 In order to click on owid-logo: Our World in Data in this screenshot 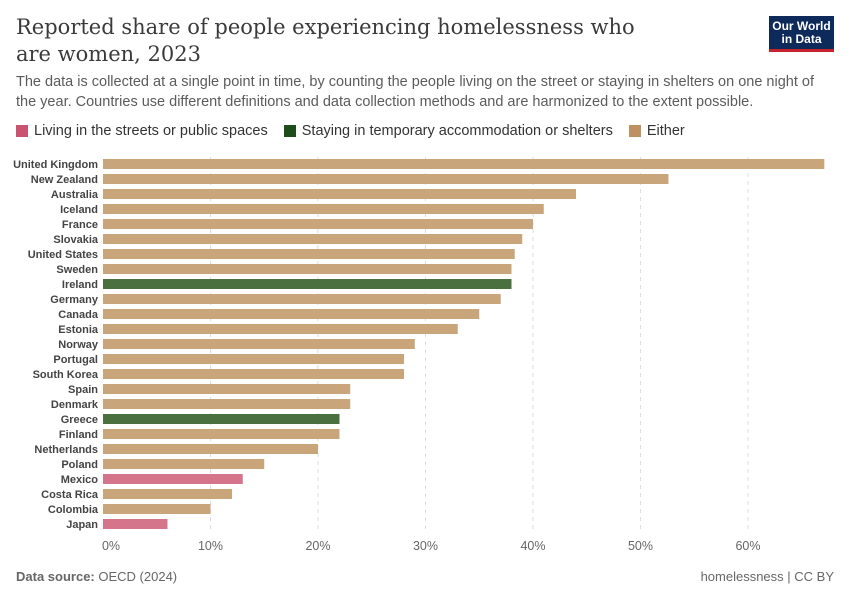, I will do `click(801, 34)`.